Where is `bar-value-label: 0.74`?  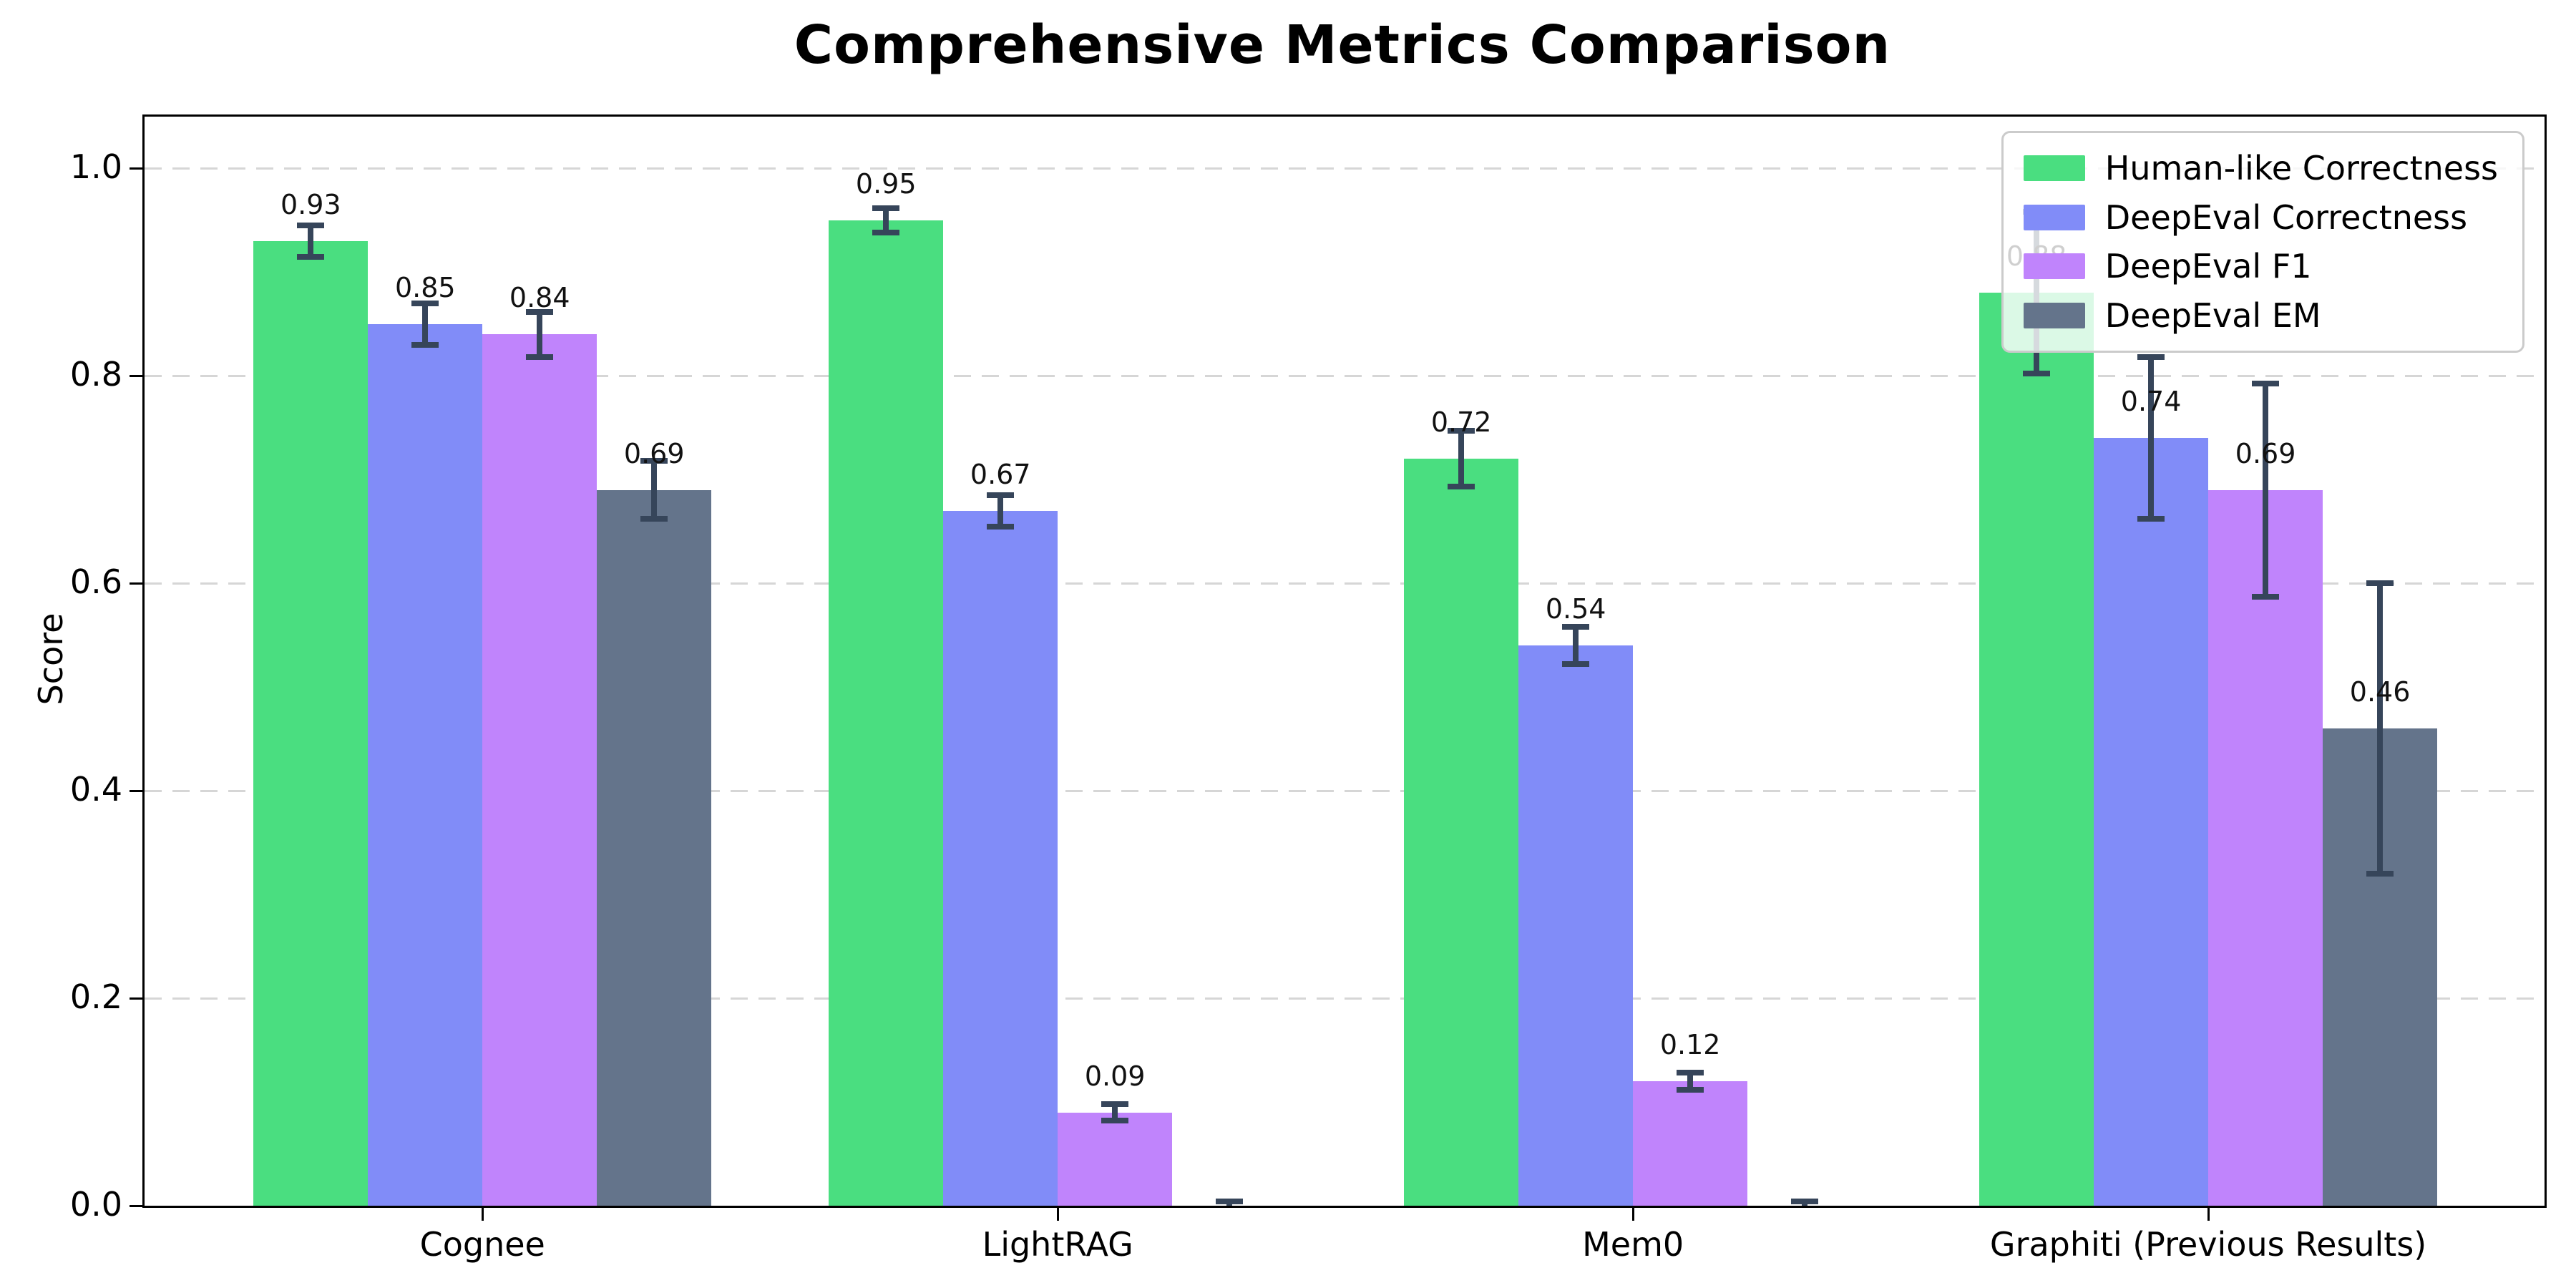 bar-value-label: 0.74 is located at coordinates (2151, 402).